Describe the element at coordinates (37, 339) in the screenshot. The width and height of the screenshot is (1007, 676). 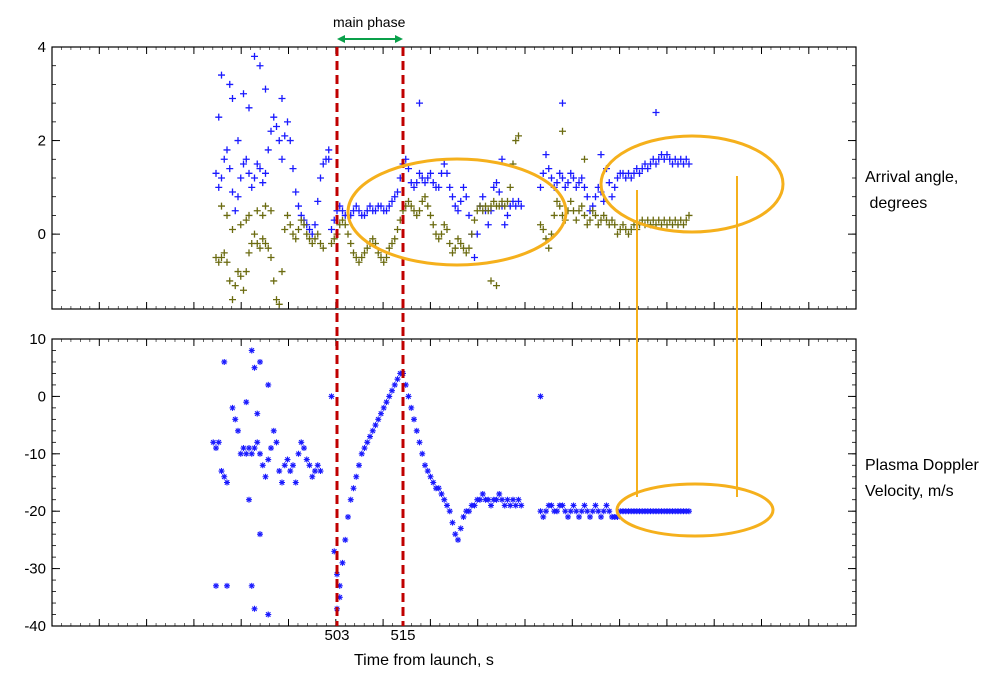
I see `bottom-ytick-label: 10` at that location.